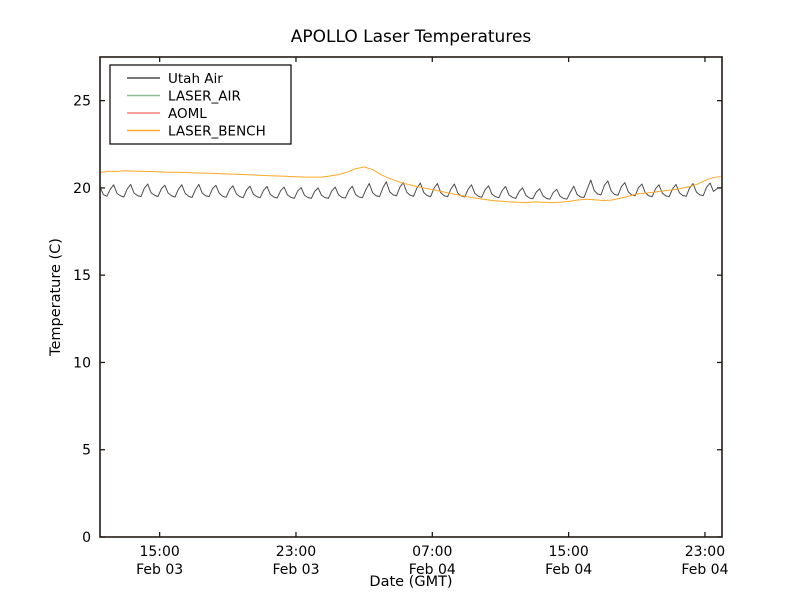 The width and height of the screenshot is (800, 600). What do you see at coordinates (410, 582) in the screenshot?
I see `x-axis-label: Date (GMT)` at bounding box center [410, 582].